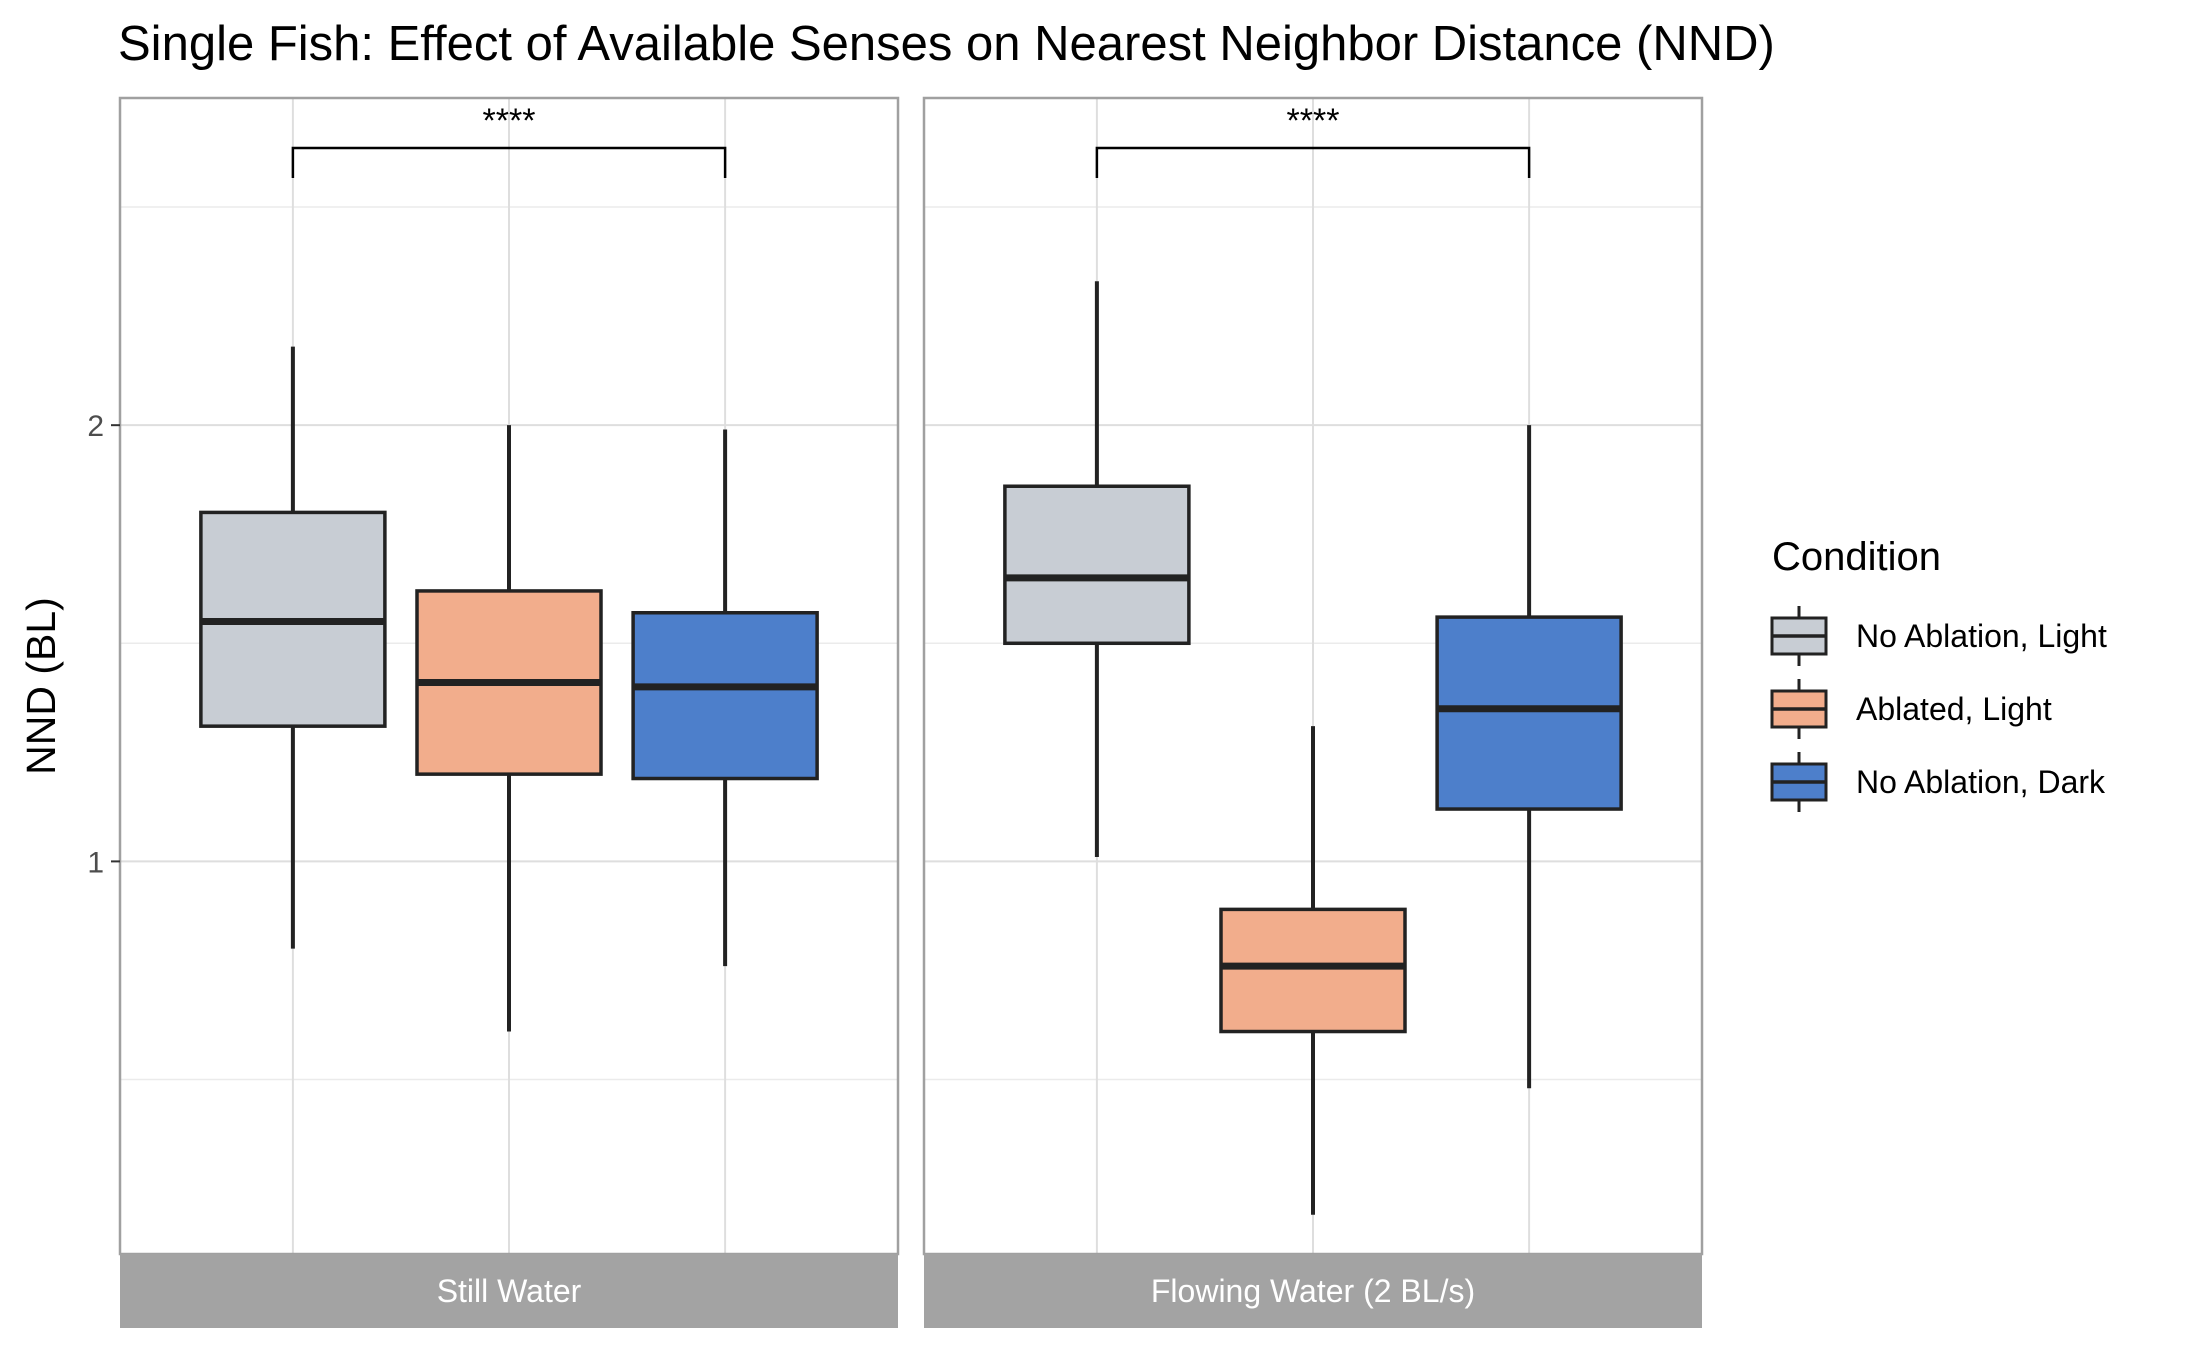 The width and height of the screenshot is (2187, 1351). Describe the element at coordinates (1954, 709) in the screenshot. I see `legend-label: Ablated, Light` at that location.